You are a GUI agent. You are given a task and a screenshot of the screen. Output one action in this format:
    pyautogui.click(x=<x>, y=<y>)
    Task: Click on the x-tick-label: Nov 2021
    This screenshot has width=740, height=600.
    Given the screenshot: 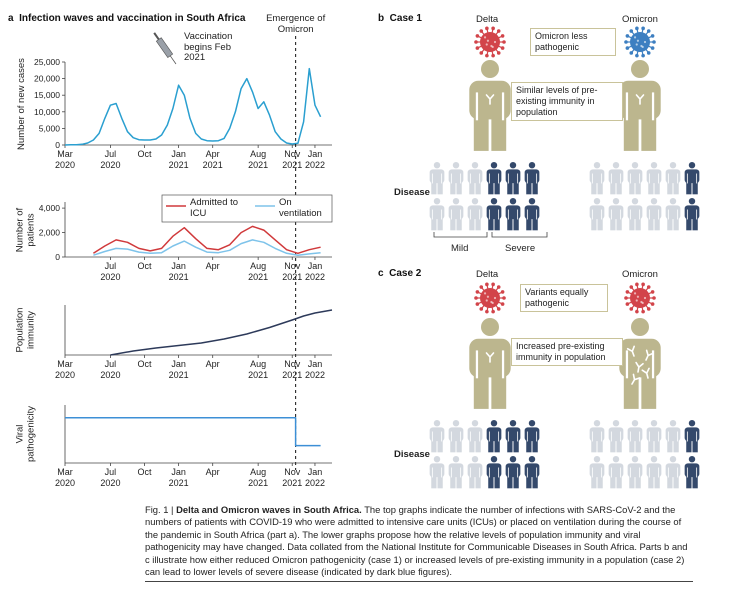 What is the action you would take?
    pyautogui.click(x=292, y=271)
    